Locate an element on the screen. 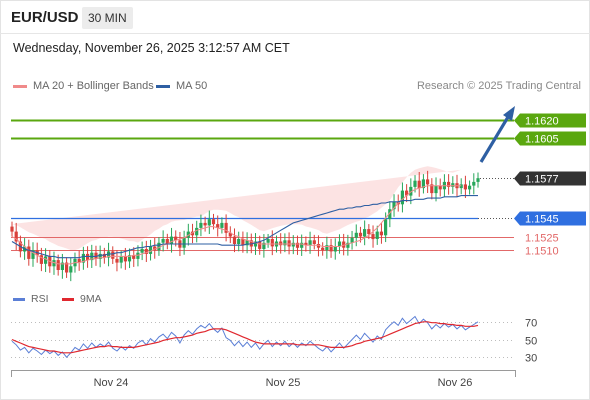 This screenshot has height=400, width=590. rsi-ma-line is located at coordinates (245, 337).